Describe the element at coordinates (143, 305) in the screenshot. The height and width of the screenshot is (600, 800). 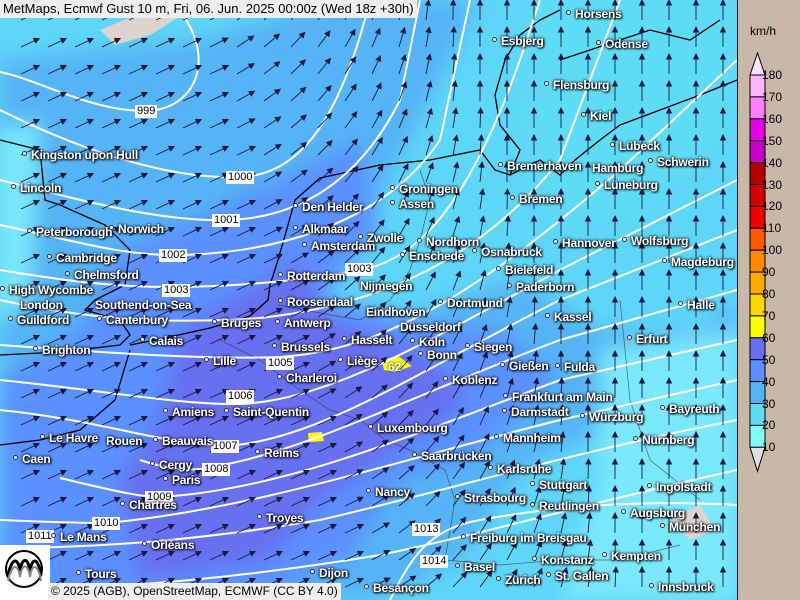
I see `city-label: Southend-on-Sea` at that location.